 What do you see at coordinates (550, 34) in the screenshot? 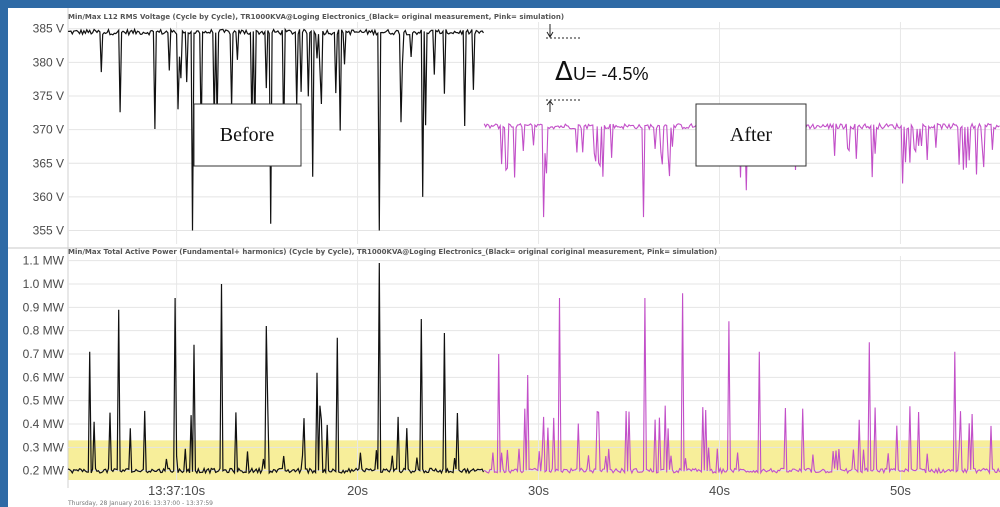
I see `delta-upper-arrow-head` at bounding box center [550, 34].